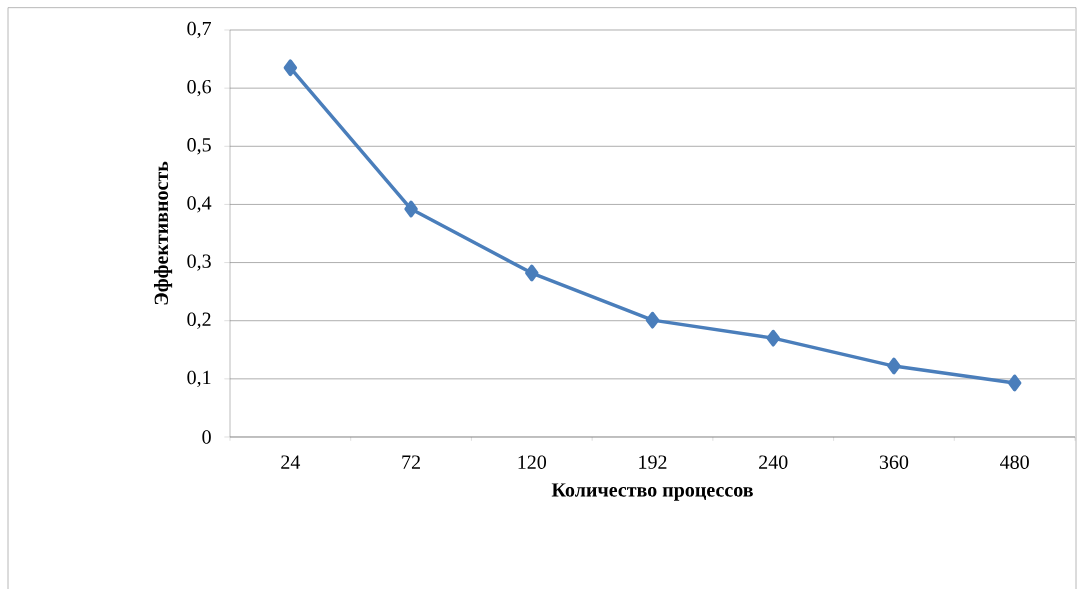  Describe the element at coordinates (163, 233) in the screenshot. I see `y-axis-title: Эффективность` at that location.